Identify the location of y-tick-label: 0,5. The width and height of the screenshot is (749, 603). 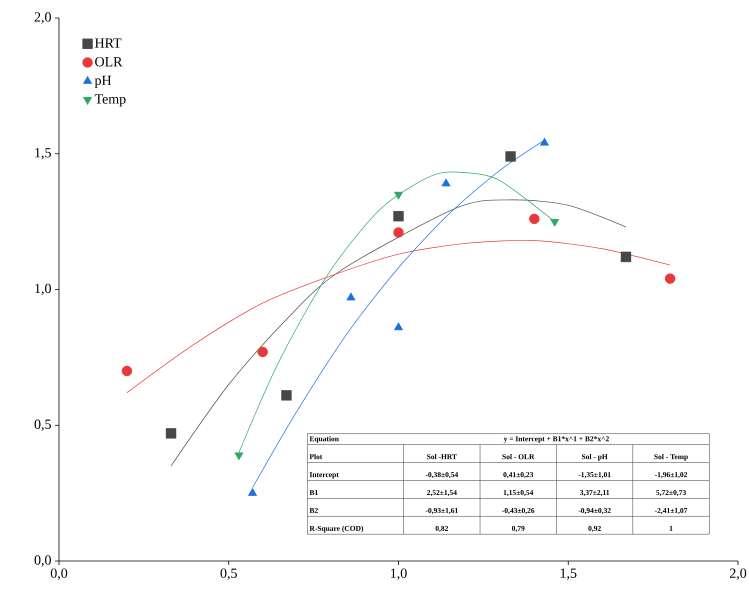
(42, 425).